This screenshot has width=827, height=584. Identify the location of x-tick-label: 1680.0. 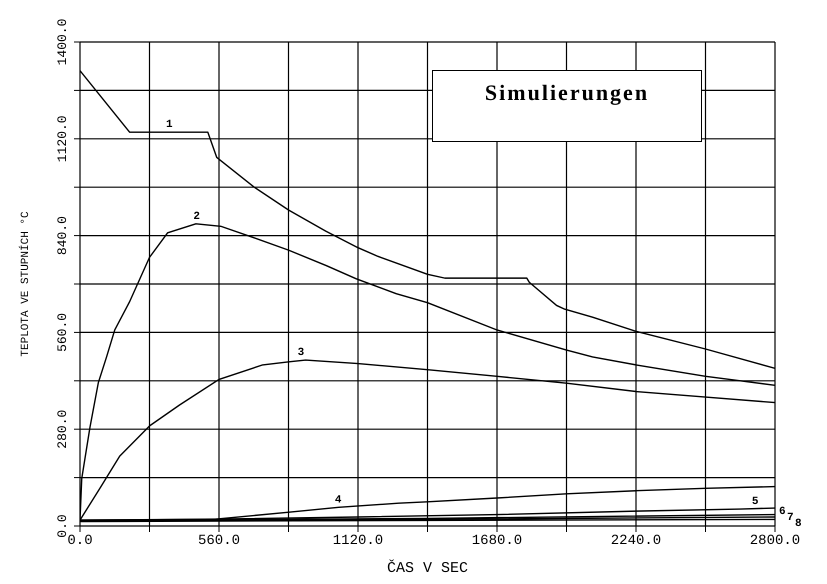
(497, 540).